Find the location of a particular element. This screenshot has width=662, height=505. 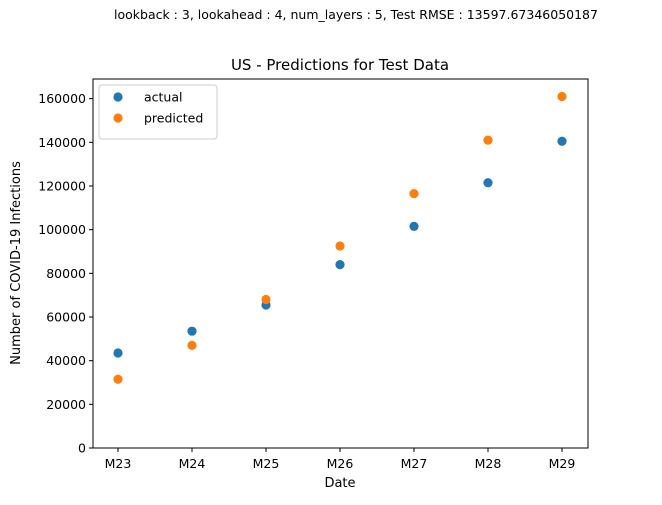

y-tick-label: 160000 is located at coordinates (62, 98).